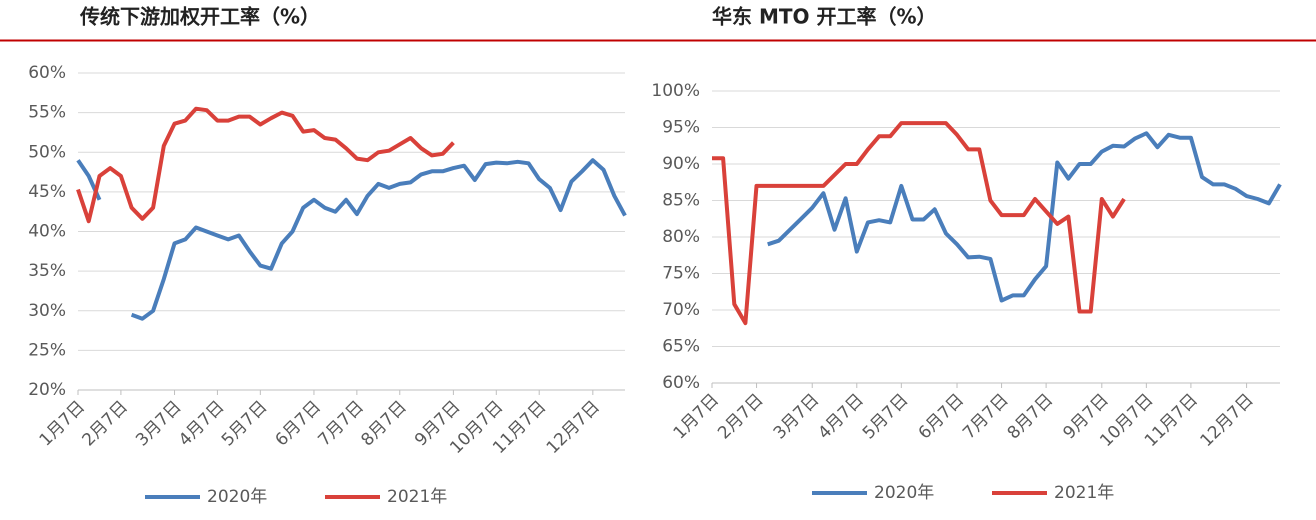 Image resolution: width=1316 pixels, height=520 pixels. I want to click on y-tick-label: 95%, so click(681, 128).